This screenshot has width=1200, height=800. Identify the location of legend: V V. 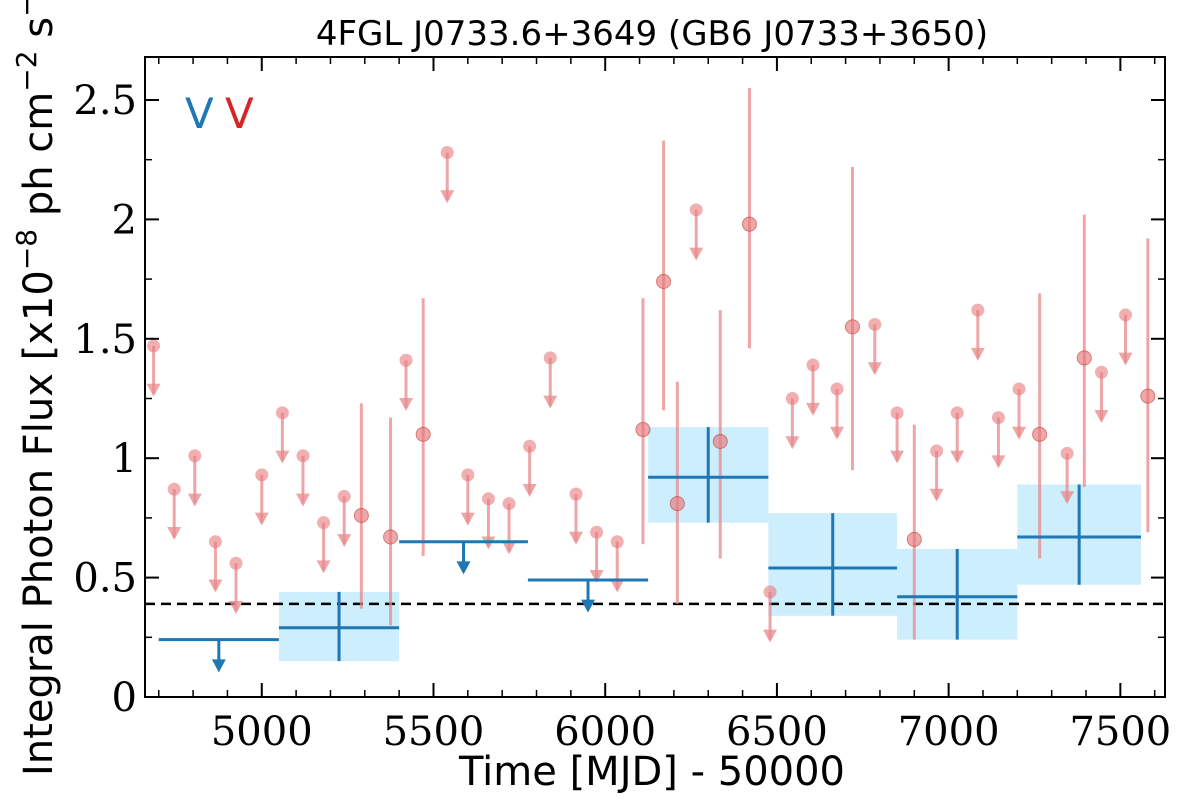
(219, 113).